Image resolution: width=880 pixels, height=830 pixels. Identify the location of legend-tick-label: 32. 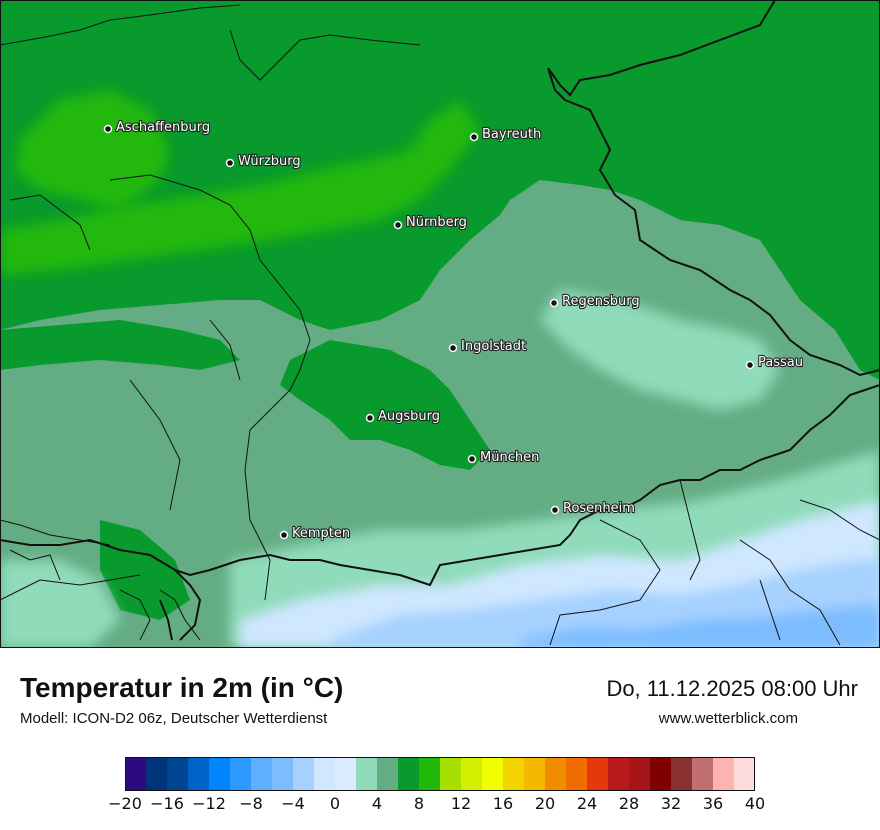
(671, 803).